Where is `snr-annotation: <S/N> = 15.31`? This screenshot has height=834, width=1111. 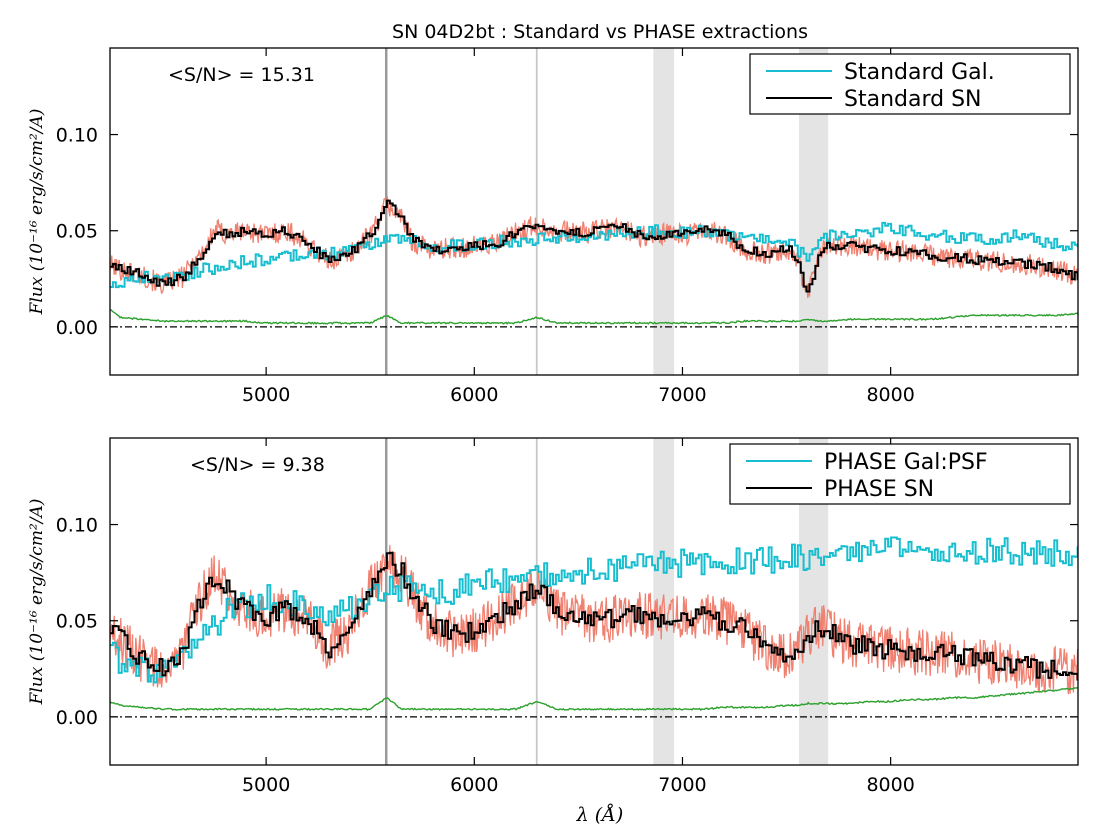 snr-annotation: <S/N> = 15.31 is located at coordinates (241, 75).